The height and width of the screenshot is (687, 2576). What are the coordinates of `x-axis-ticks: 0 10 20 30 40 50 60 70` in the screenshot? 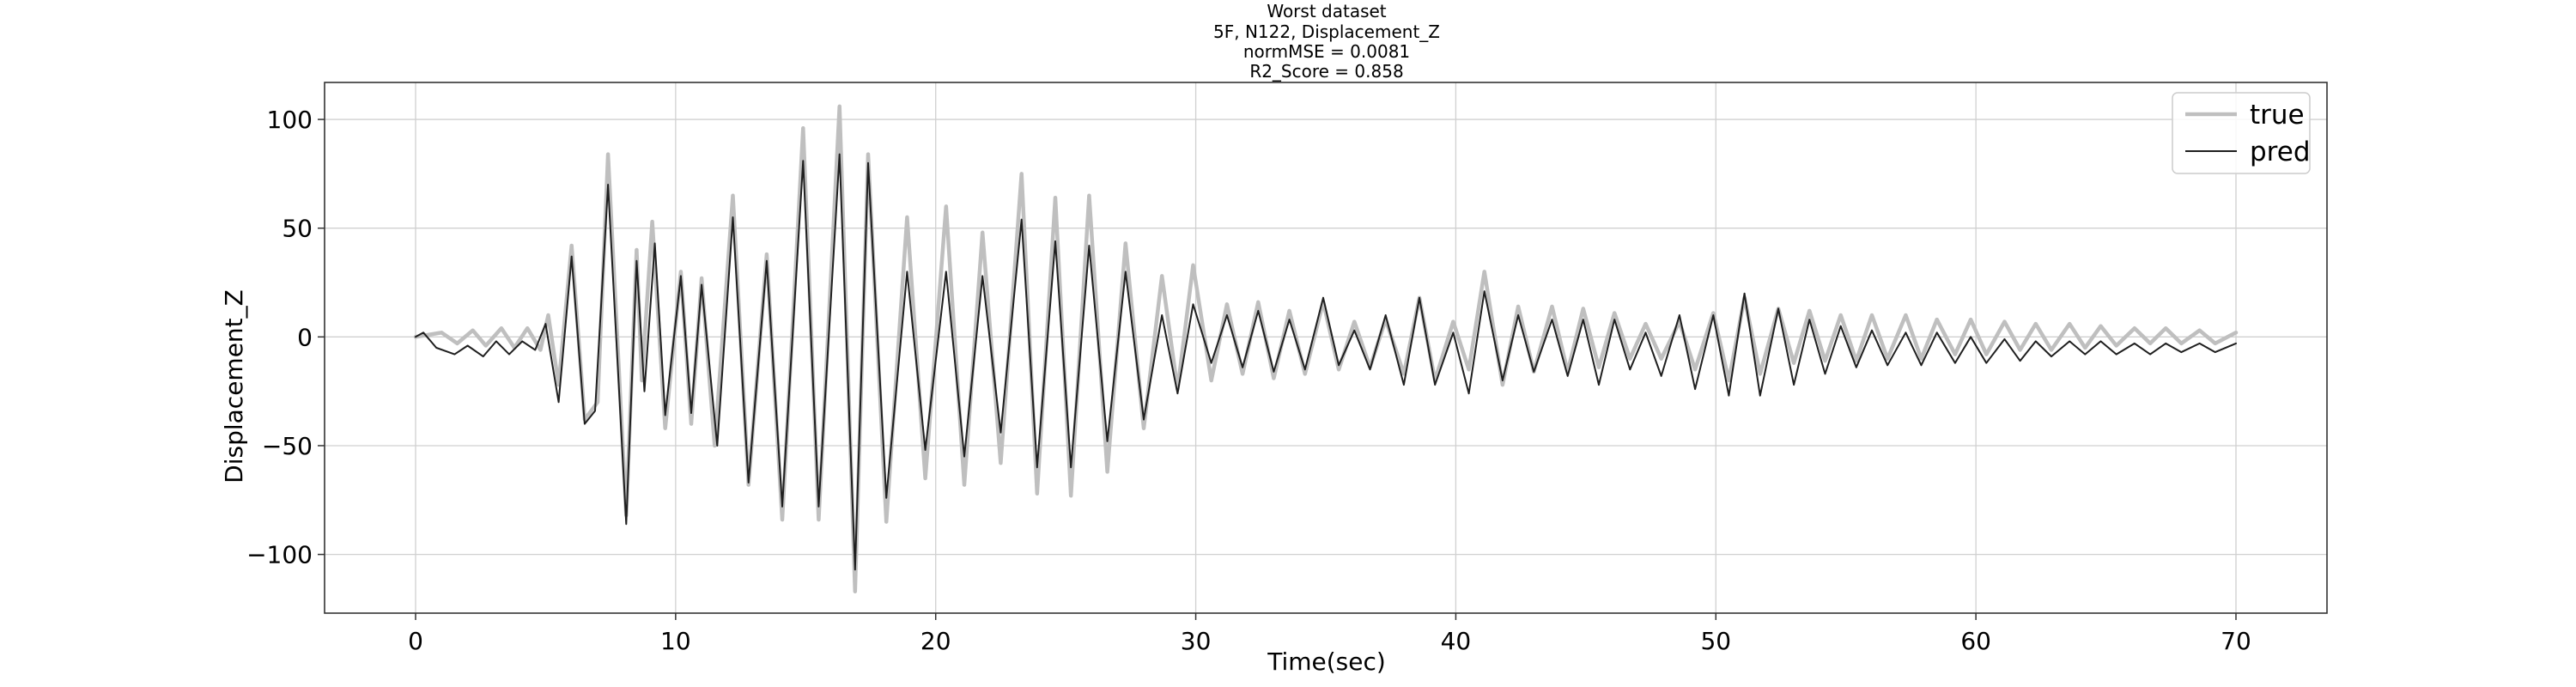 It's located at (1330, 634).